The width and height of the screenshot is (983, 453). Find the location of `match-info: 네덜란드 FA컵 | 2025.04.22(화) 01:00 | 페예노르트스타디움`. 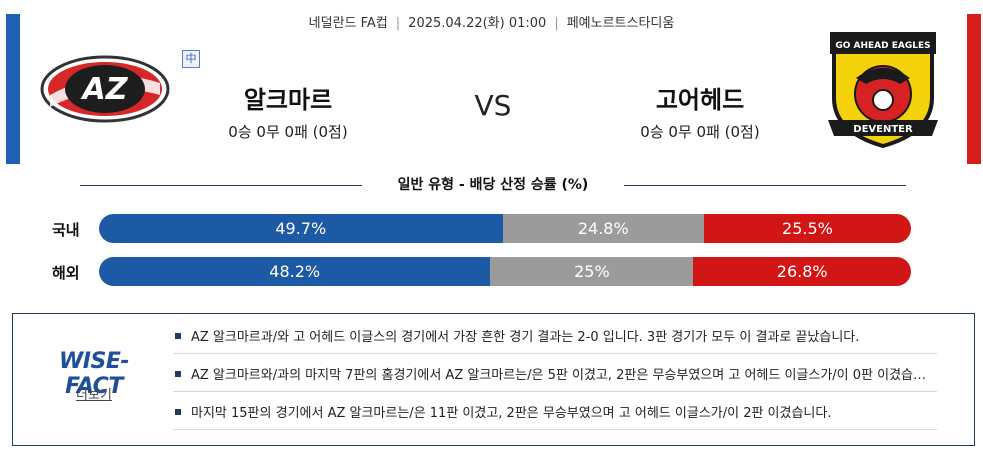

match-info: 네덜란드 FA컵 | 2025.04.22(화) 01:00 | 페예노르트스타디움 is located at coordinates (491, 23).